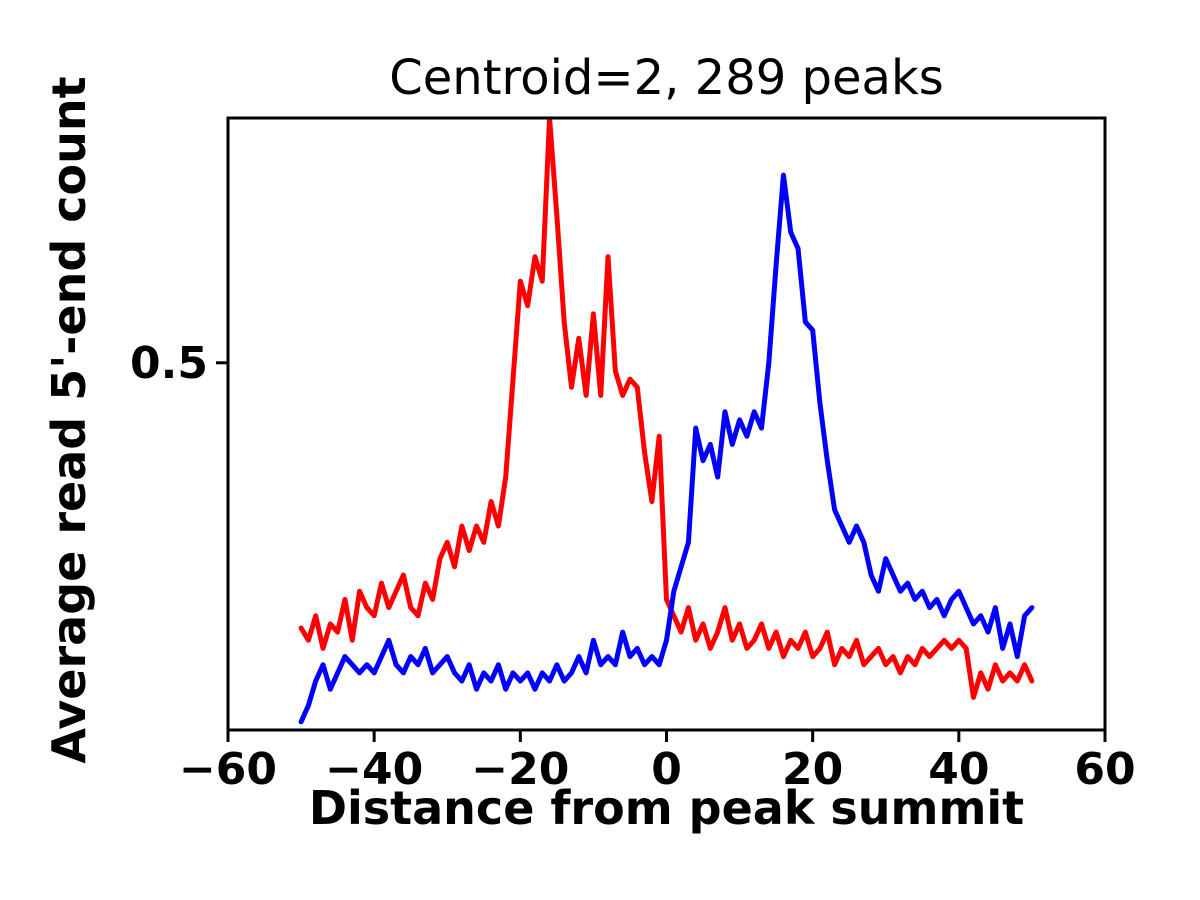  I want to click on chart-title: Centroid=2, 289 peaks, so click(666, 78).